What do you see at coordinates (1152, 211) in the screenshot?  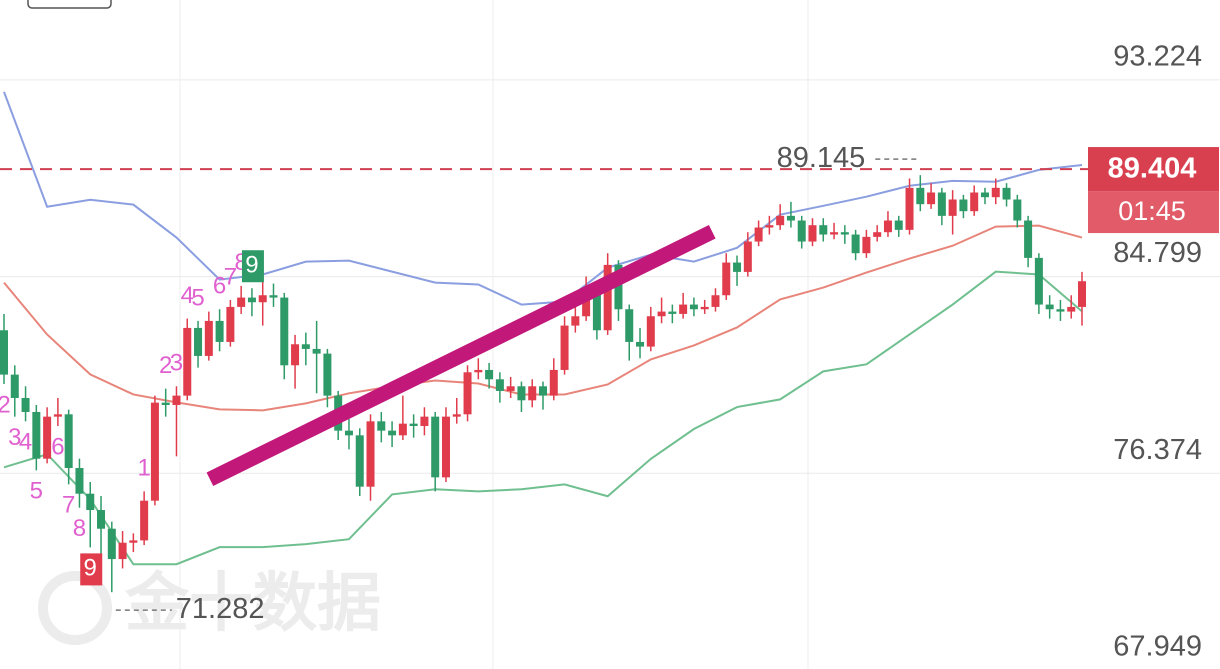 I see `countdown: 01:45` at bounding box center [1152, 211].